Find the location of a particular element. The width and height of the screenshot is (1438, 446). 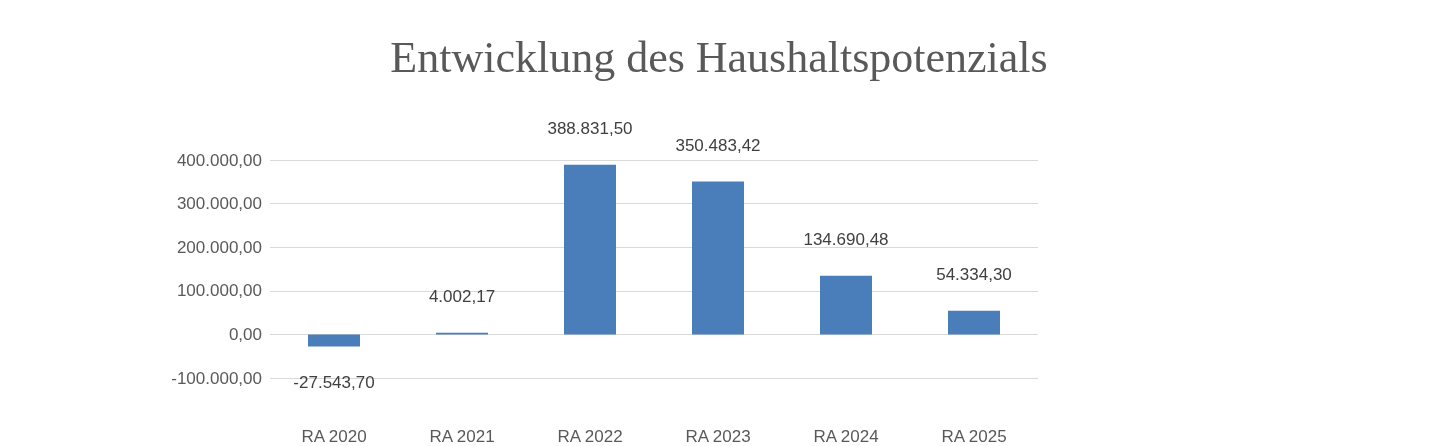

x-tick-label: RA 2021 is located at coordinates (462, 436).